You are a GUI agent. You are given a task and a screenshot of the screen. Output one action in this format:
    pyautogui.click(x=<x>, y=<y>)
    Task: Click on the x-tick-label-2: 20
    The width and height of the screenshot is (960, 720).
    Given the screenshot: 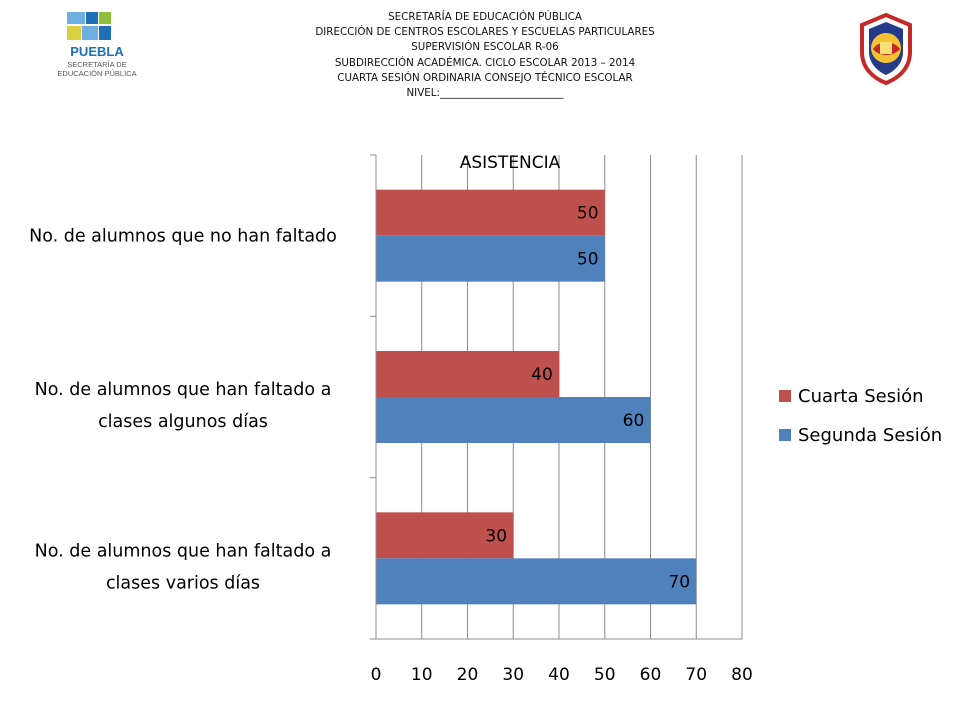 What is the action you would take?
    pyautogui.click(x=468, y=675)
    